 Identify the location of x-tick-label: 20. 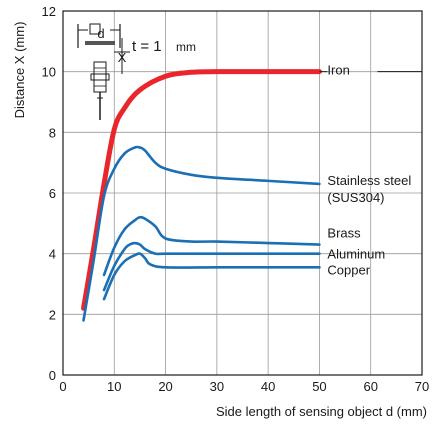
(165, 386).